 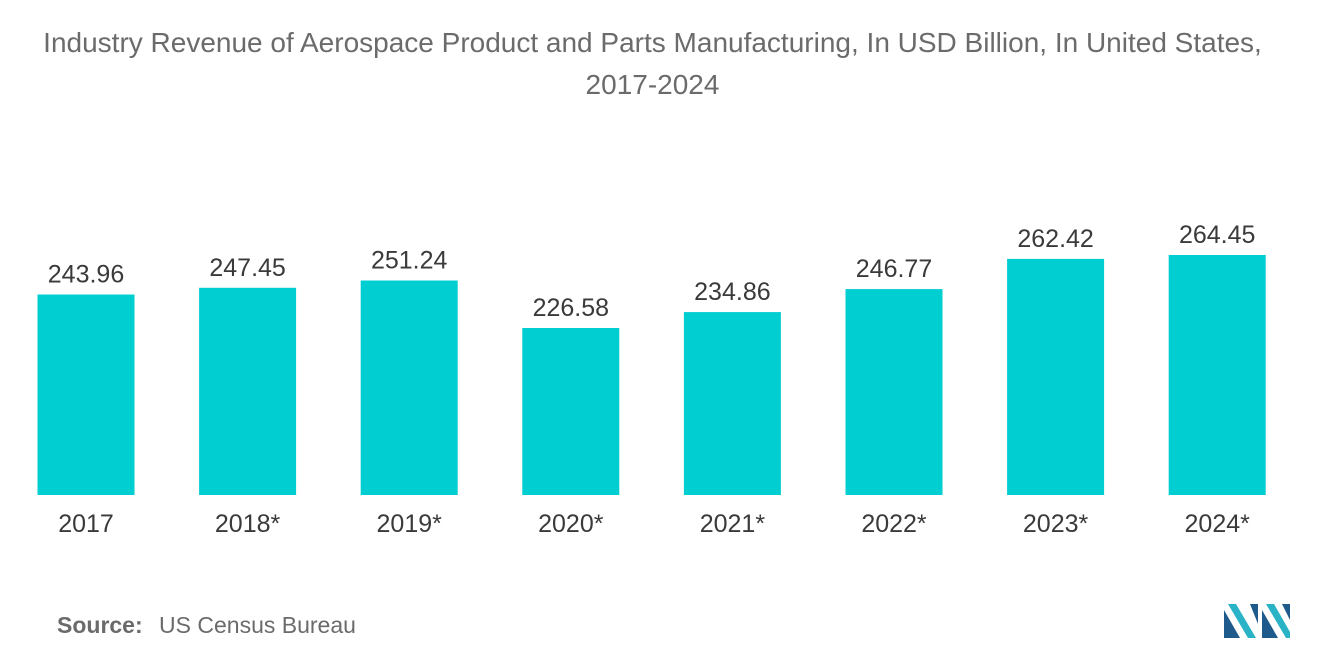 I want to click on bar-2024, so click(x=1217, y=375).